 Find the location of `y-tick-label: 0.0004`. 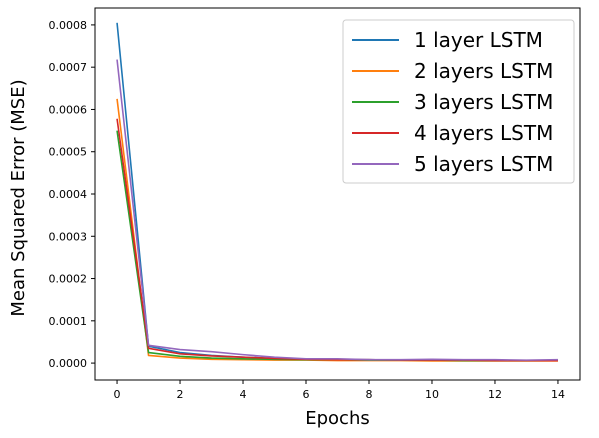

y-tick-label: 0.0004 is located at coordinates (68, 194).